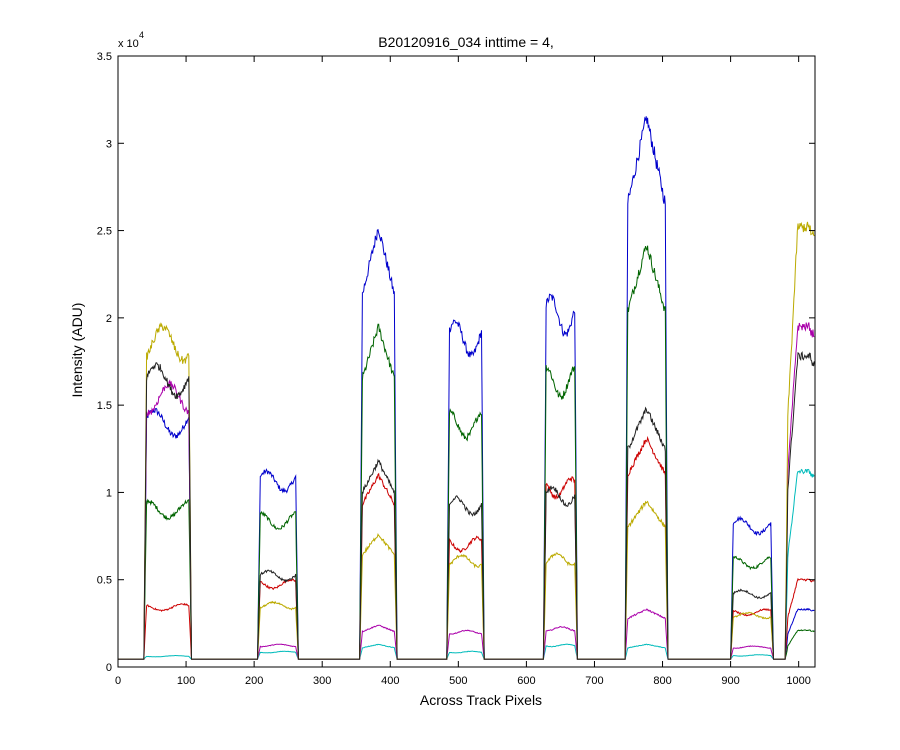  Describe the element at coordinates (104, 406) in the screenshot. I see `y-tick-label: 1.5` at that location.